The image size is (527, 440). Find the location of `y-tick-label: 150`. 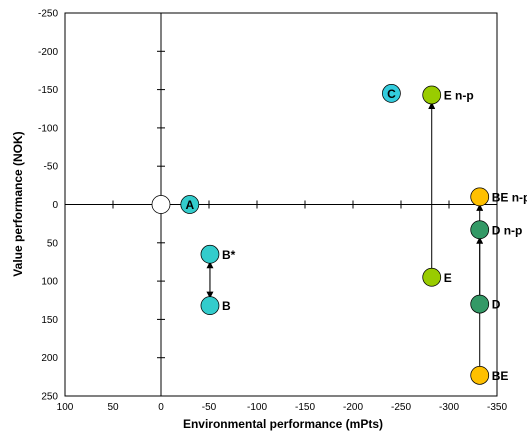

y-tick-label: 150 is located at coordinates (49, 320).